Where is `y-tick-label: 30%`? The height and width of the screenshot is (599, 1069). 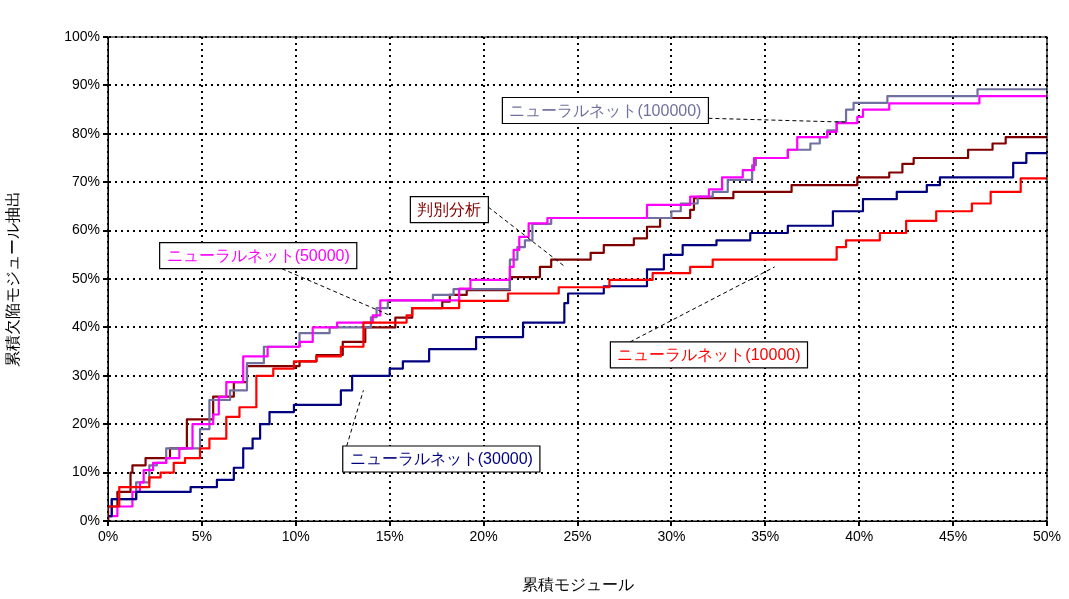 y-tick-label: 30% is located at coordinates (85, 374).